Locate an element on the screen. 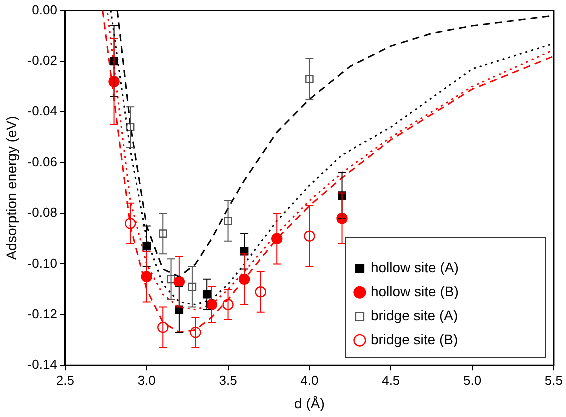  y-tick-label: -0.14 is located at coordinates (43, 364).